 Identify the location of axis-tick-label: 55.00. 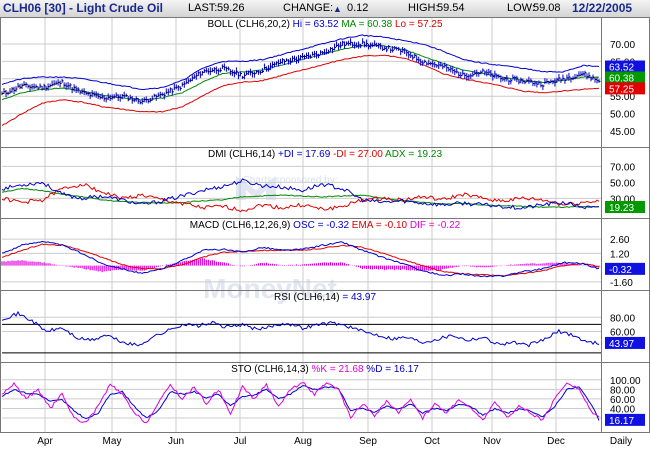
(622, 97).